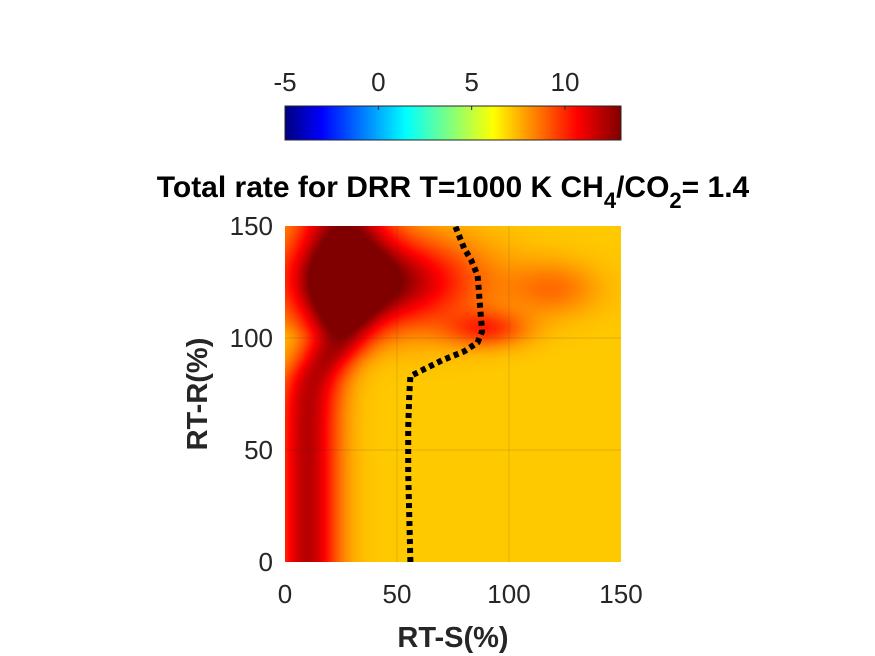 This screenshot has height=656, width=875. Describe the element at coordinates (471, 82) in the screenshot. I see `colorbar-tick-label-2: 5` at that location.